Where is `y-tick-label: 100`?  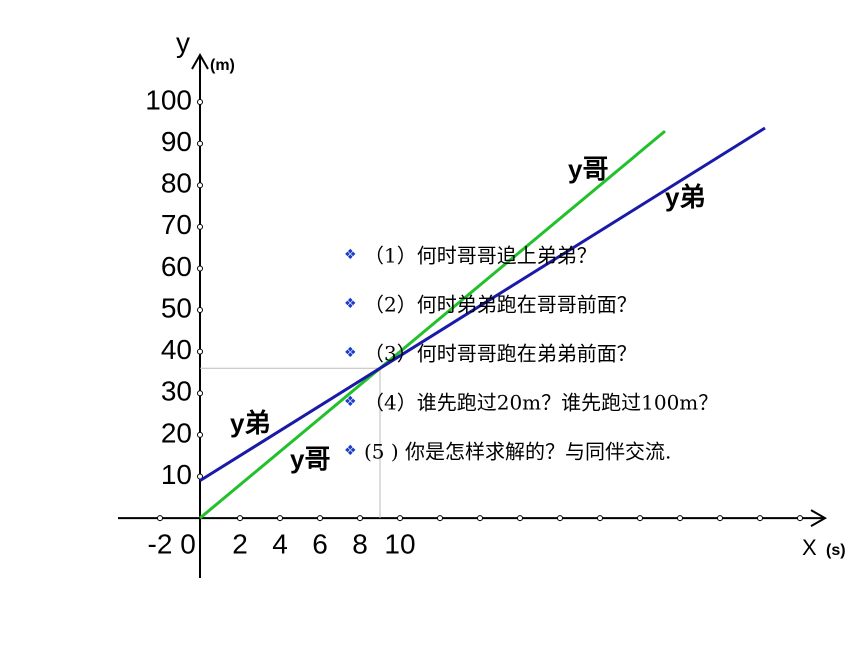
y-tick-label: 100 is located at coordinates (168, 99).